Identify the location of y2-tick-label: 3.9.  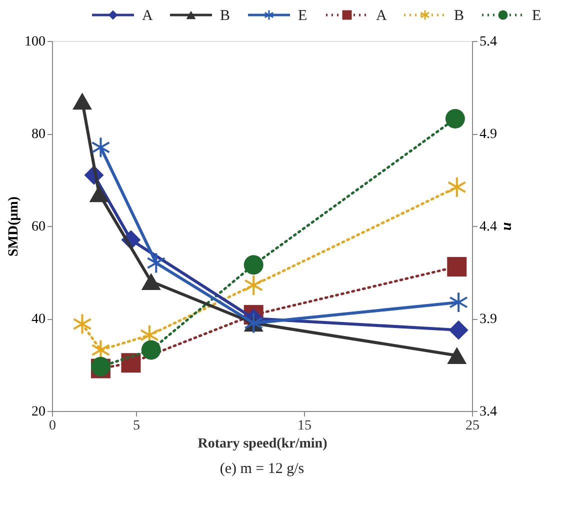
(488, 319).